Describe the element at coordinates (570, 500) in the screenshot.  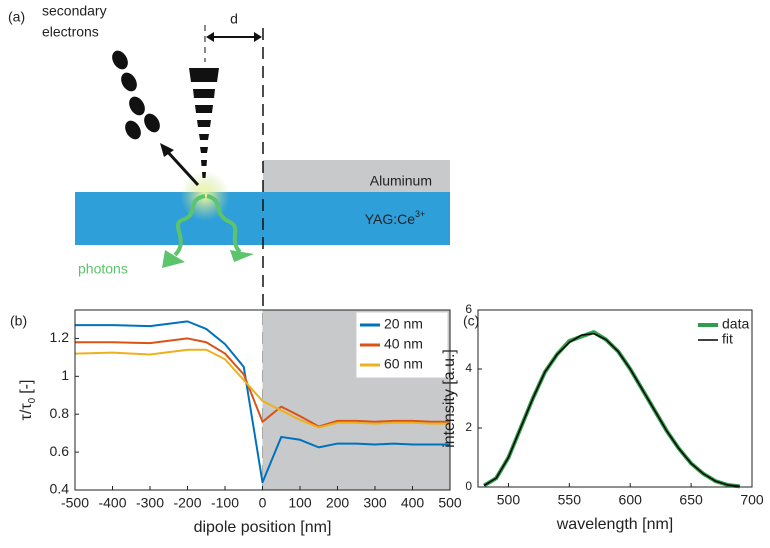
I see `x-tick-label: 550` at that location.